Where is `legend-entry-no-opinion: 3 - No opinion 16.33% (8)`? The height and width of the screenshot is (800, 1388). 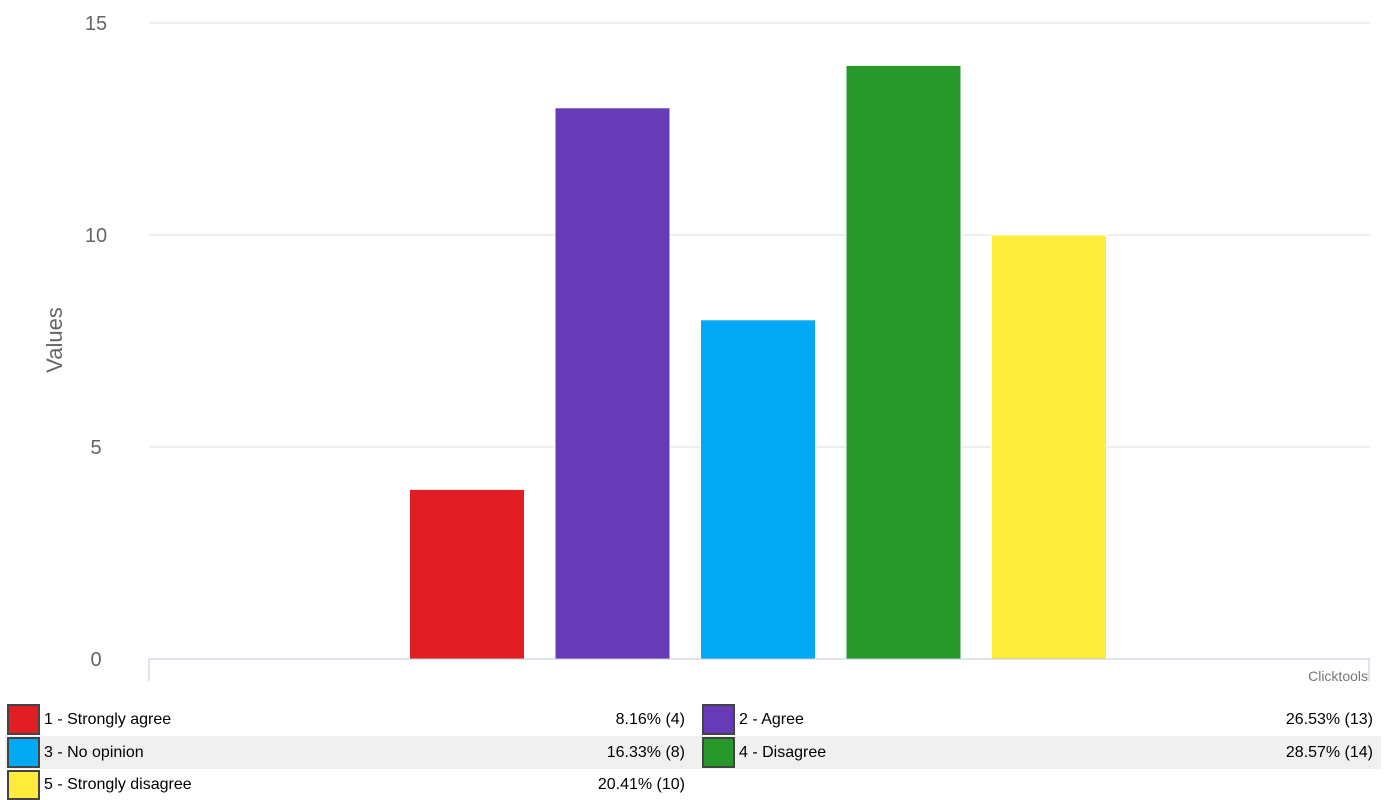 legend-entry-no-opinion: 3 - No opinion 16.33% (8) is located at coordinates (349, 752).